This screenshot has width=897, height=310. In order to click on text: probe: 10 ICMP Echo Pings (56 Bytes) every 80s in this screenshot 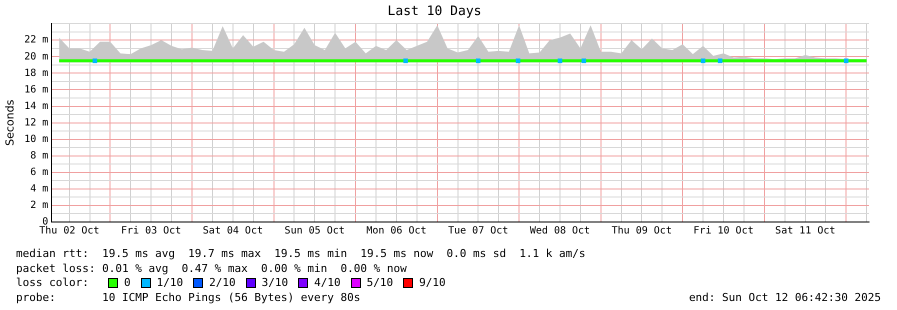, I will do `click(188, 297)`.